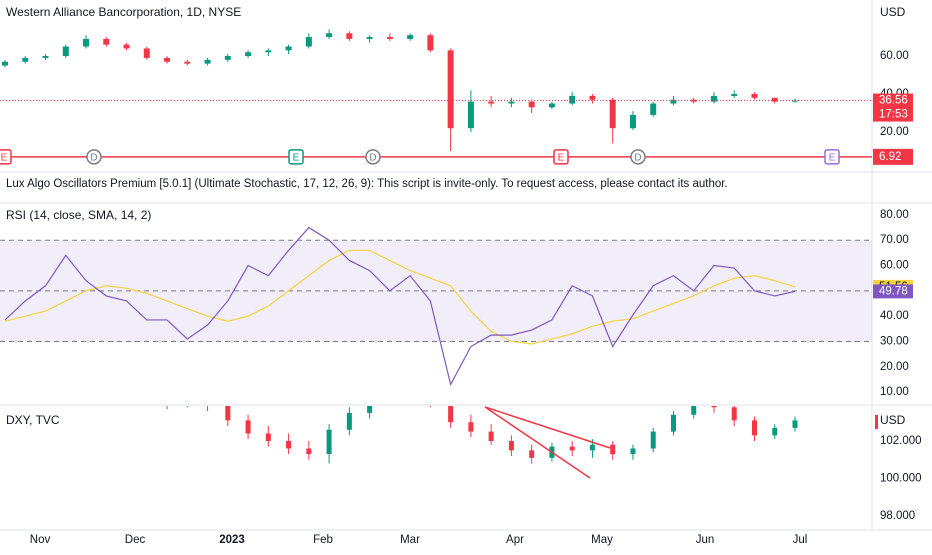 The height and width of the screenshot is (555, 932). Describe the element at coordinates (897, 516) in the screenshot. I see `y-tick-label: 98.000` at that location.